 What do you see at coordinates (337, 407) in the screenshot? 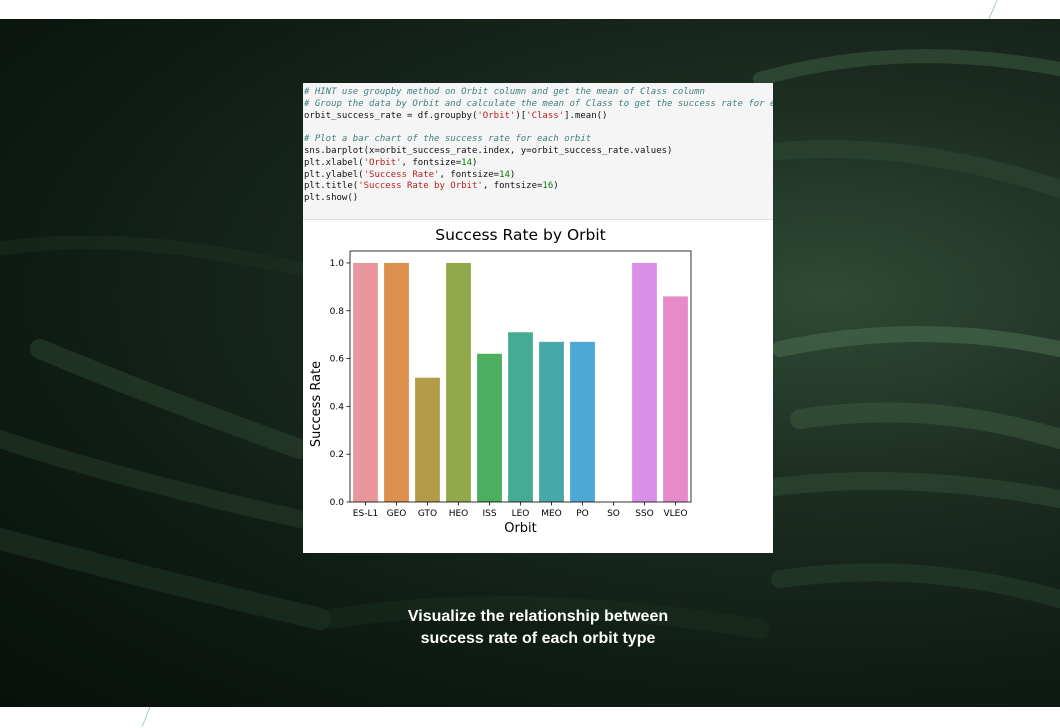
I see `y-tick-label: 0.4` at bounding box center [337, 407].